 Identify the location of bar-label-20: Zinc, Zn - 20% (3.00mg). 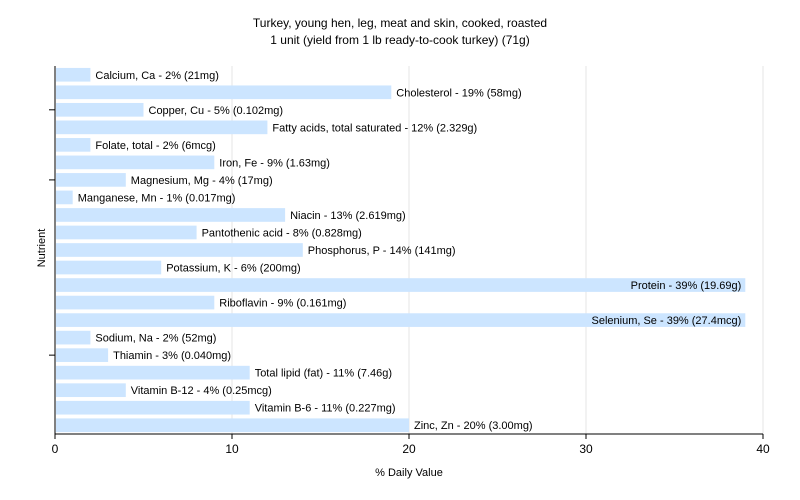
(473, 426).